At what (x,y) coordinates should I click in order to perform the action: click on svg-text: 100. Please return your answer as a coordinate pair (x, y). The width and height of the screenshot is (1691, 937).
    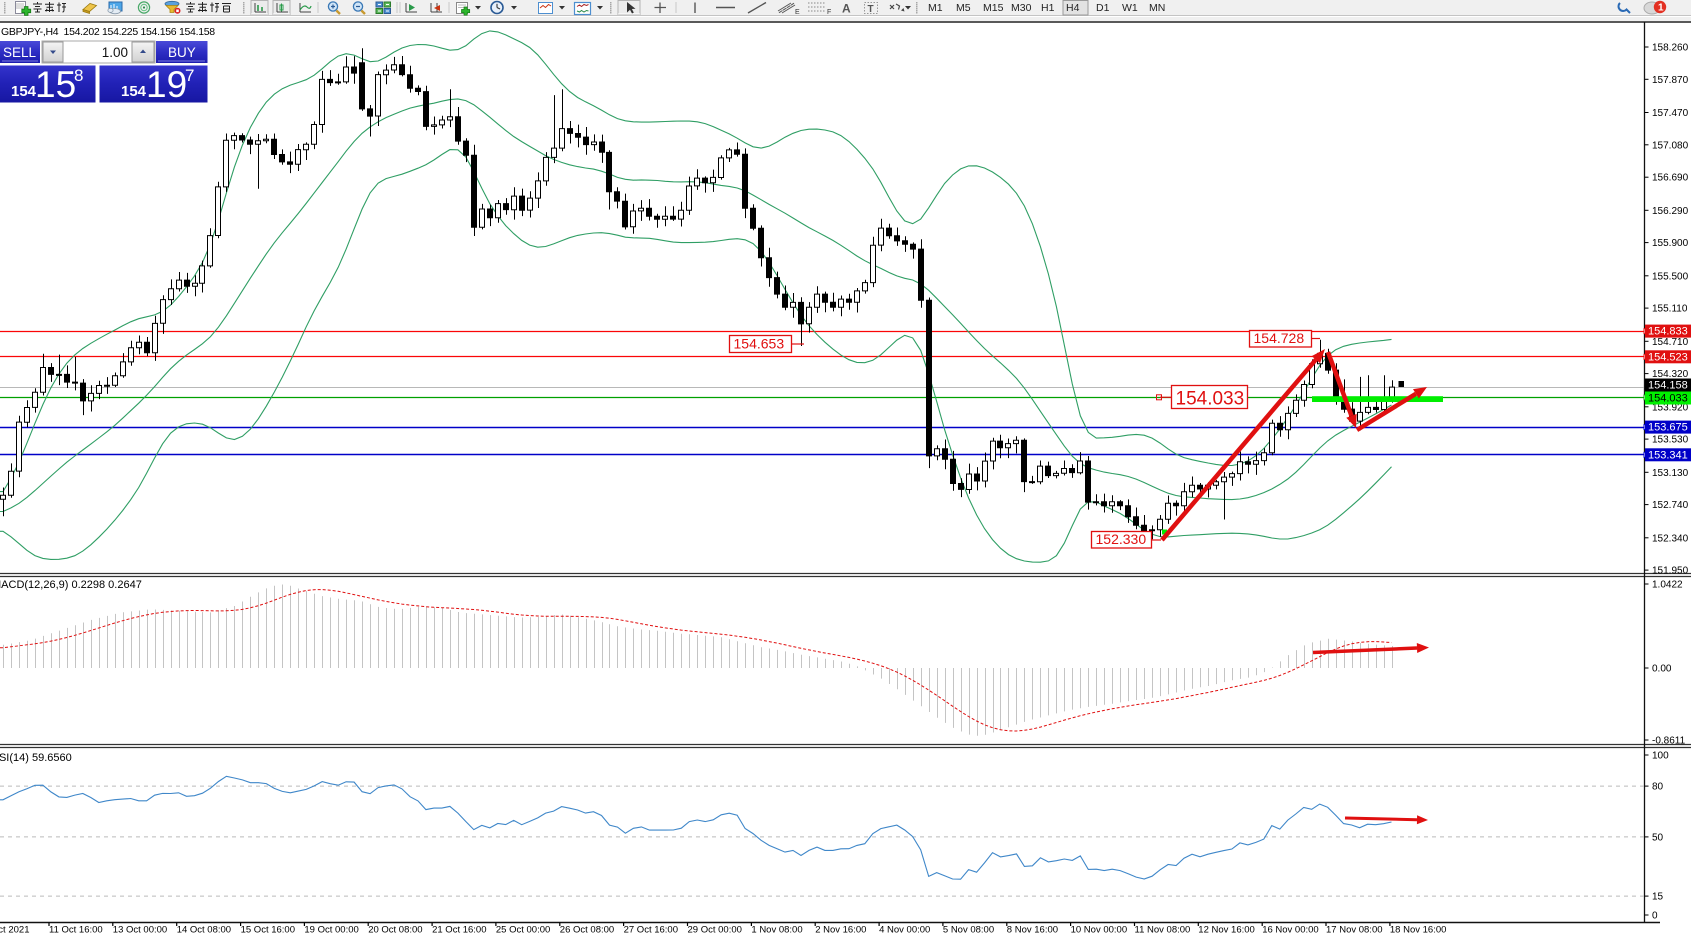
    Looking at the image, I should click on (1660, 756).